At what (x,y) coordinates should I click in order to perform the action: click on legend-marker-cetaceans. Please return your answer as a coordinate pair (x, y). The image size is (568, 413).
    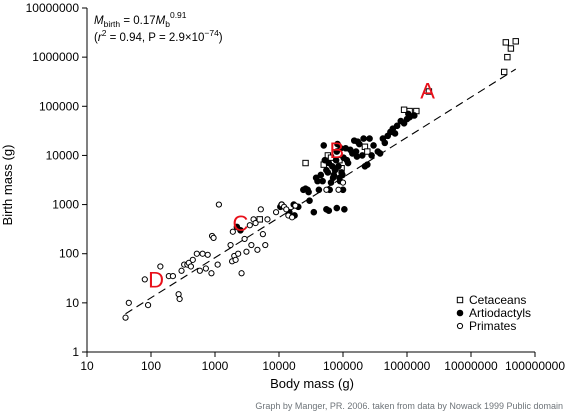
    Looking at the image, I should click on (460, 300).